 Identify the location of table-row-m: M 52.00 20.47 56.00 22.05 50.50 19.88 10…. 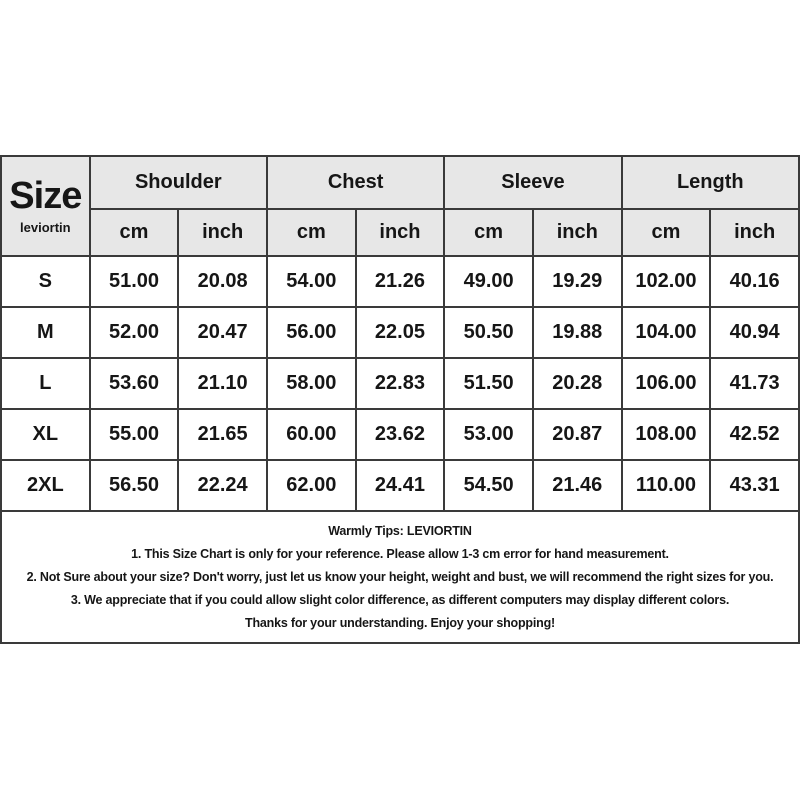
(400, 332).